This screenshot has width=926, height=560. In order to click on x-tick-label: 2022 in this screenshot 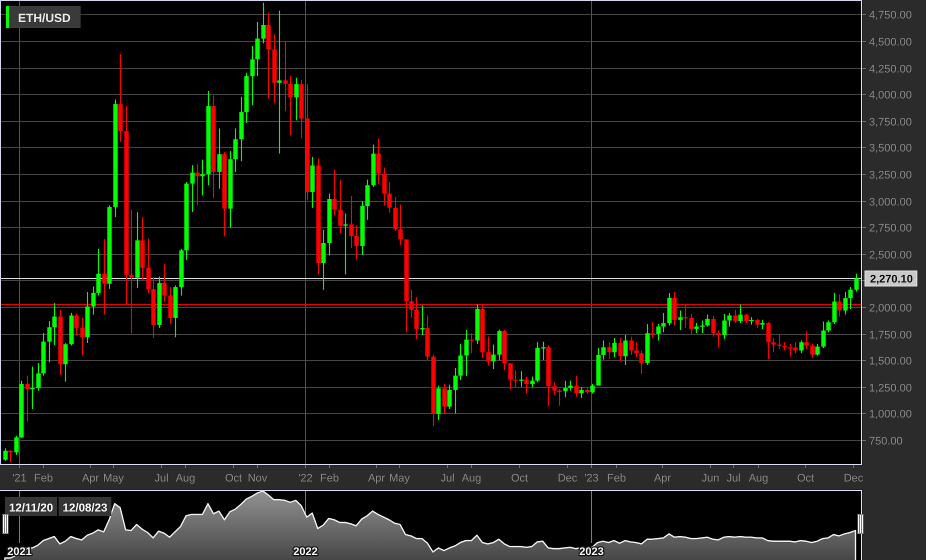, I will do `click(305, 552)`.